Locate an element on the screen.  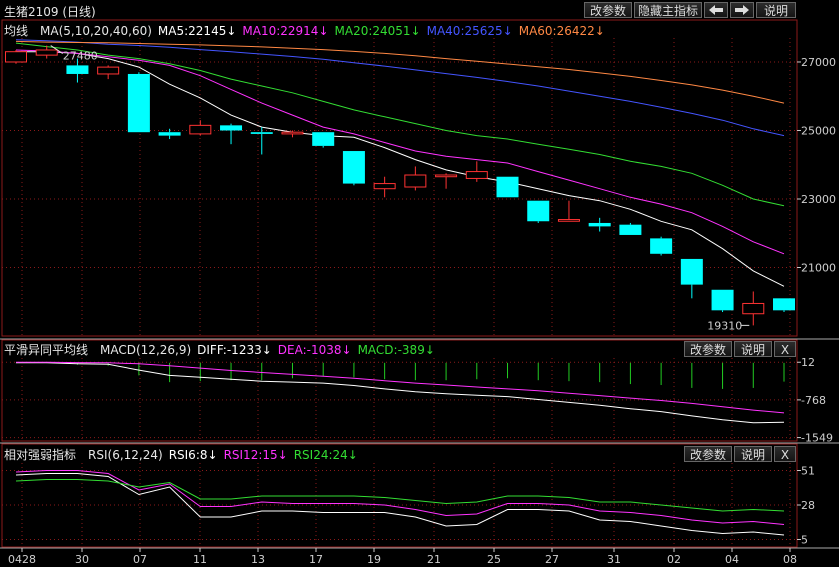
next-button is located at coordinates (742, 10).